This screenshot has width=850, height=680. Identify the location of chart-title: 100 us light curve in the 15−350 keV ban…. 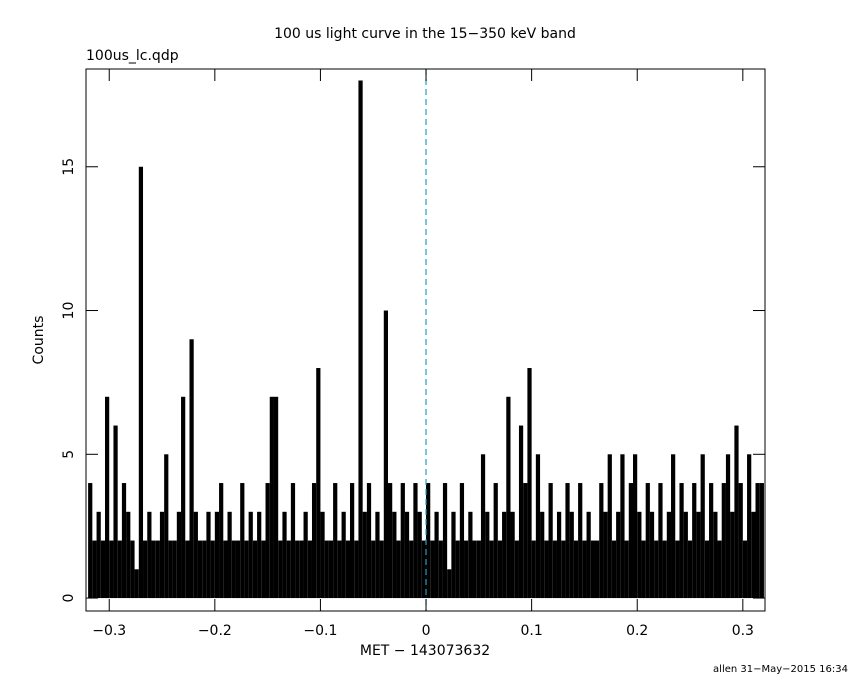
(425, 34).